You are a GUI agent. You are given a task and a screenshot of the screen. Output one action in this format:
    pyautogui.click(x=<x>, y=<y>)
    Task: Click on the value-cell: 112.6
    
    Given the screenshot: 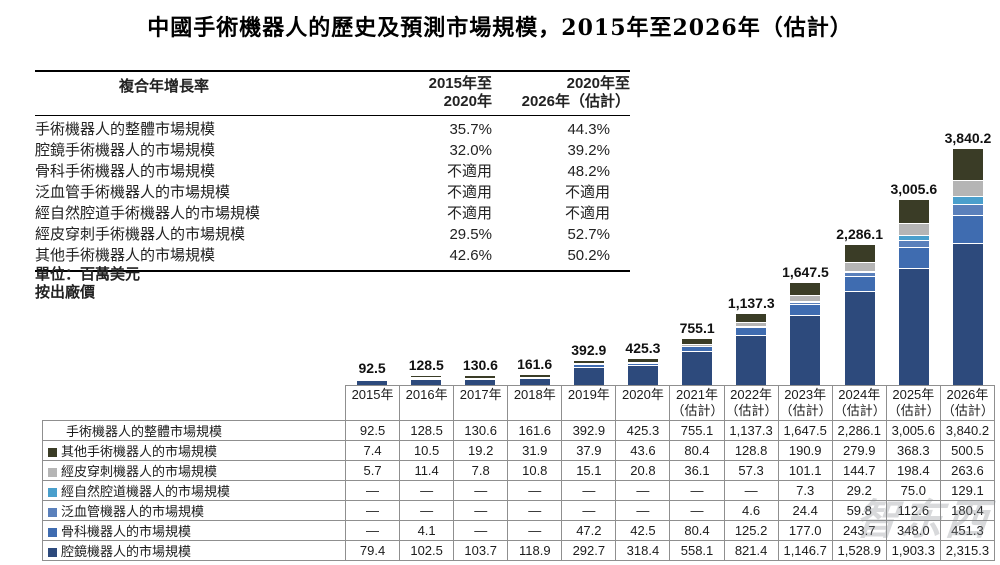 What is the action you would take?
    pyautogui.click(x=913, y=510)
    